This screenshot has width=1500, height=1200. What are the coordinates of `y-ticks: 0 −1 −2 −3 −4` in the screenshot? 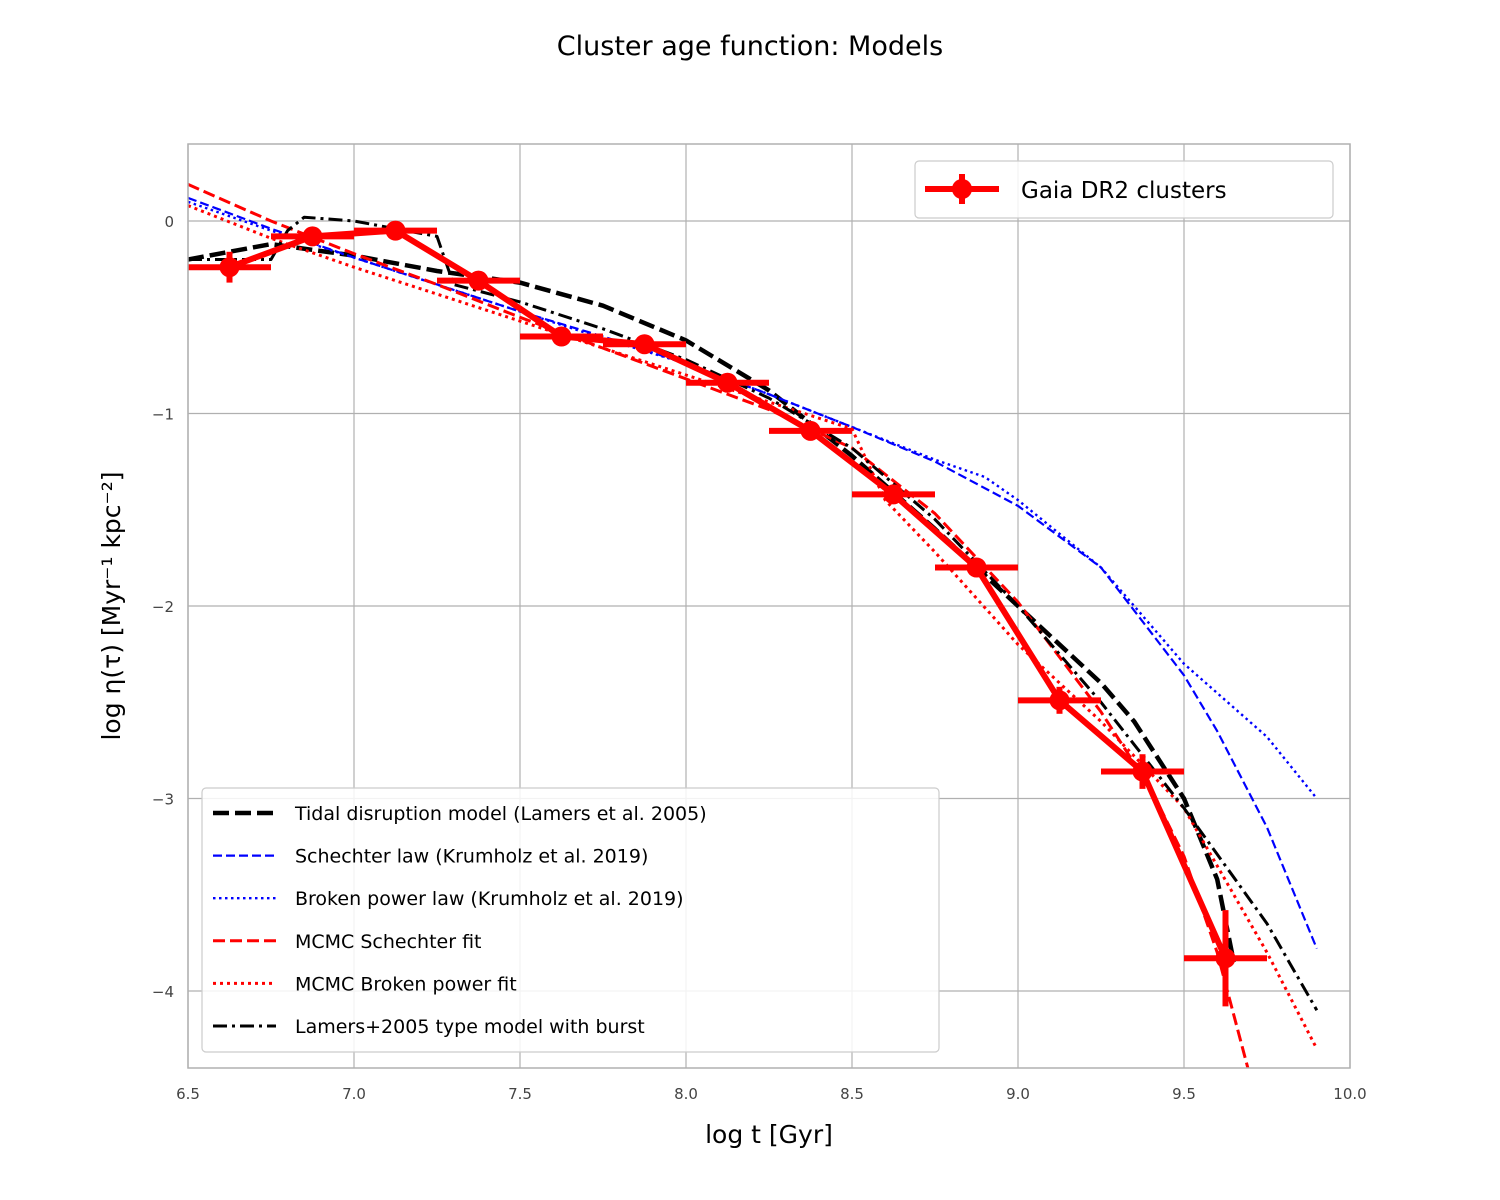 It's located at (163, 607).